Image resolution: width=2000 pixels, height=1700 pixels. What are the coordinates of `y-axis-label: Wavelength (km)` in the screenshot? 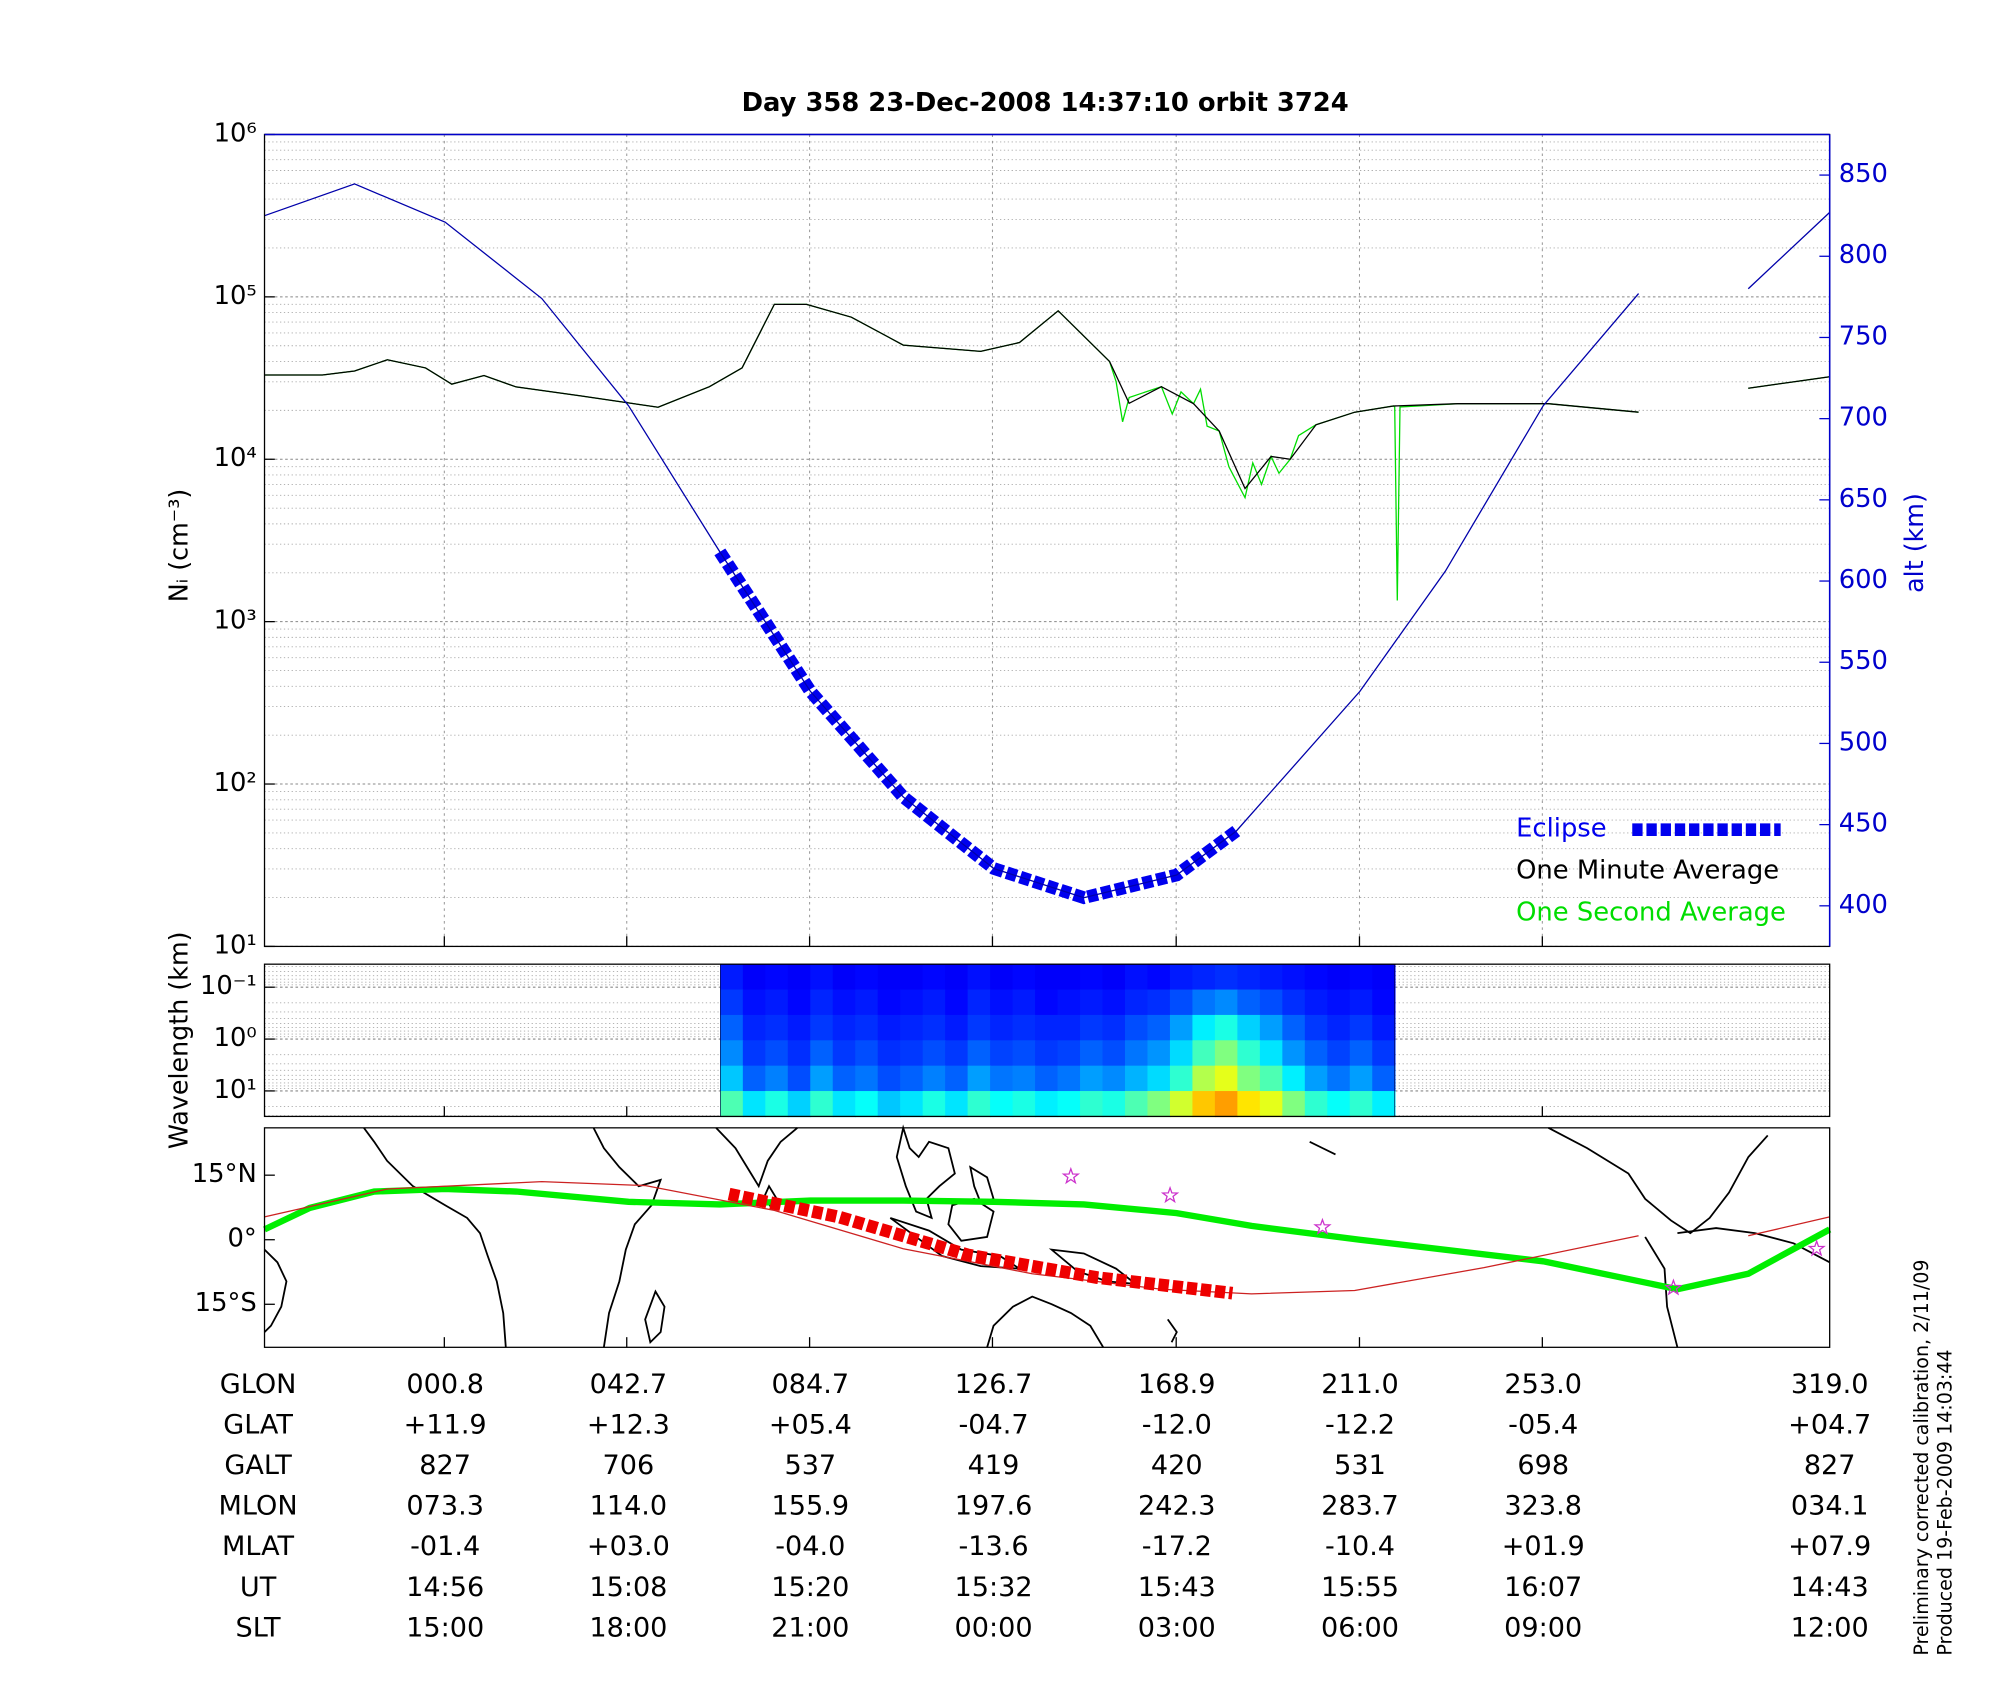 It's located at (180, 1040).